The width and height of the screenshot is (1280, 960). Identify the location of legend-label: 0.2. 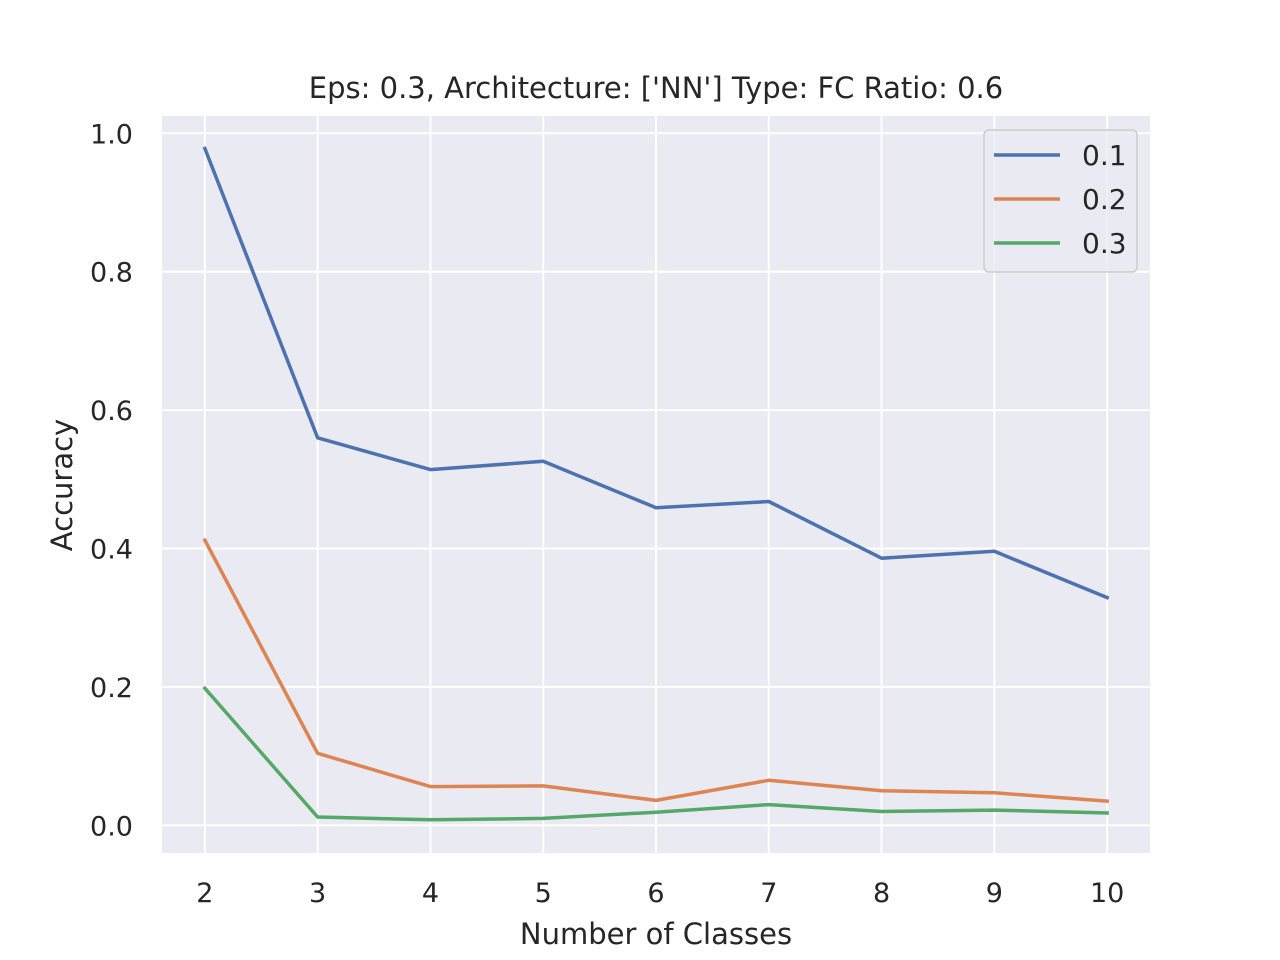
(1104, 199).